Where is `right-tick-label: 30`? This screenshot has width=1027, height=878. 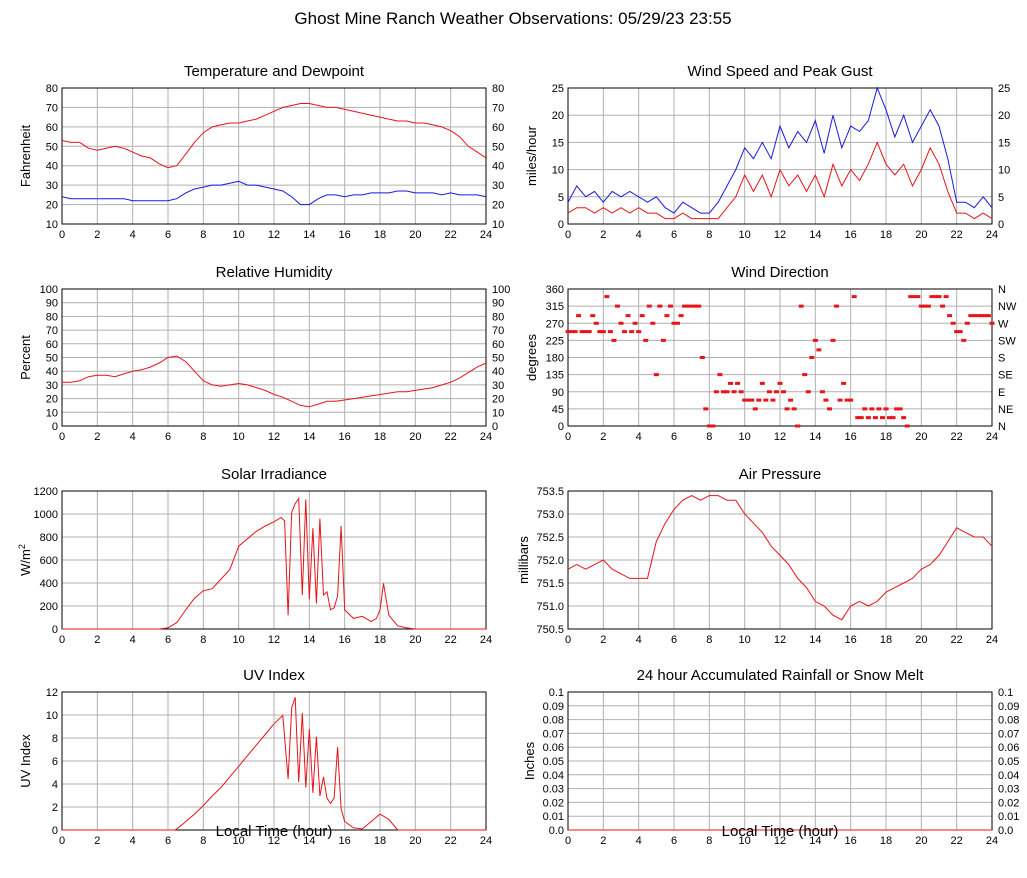 right-tick-label: 30 is located at coordinates (498, 186).